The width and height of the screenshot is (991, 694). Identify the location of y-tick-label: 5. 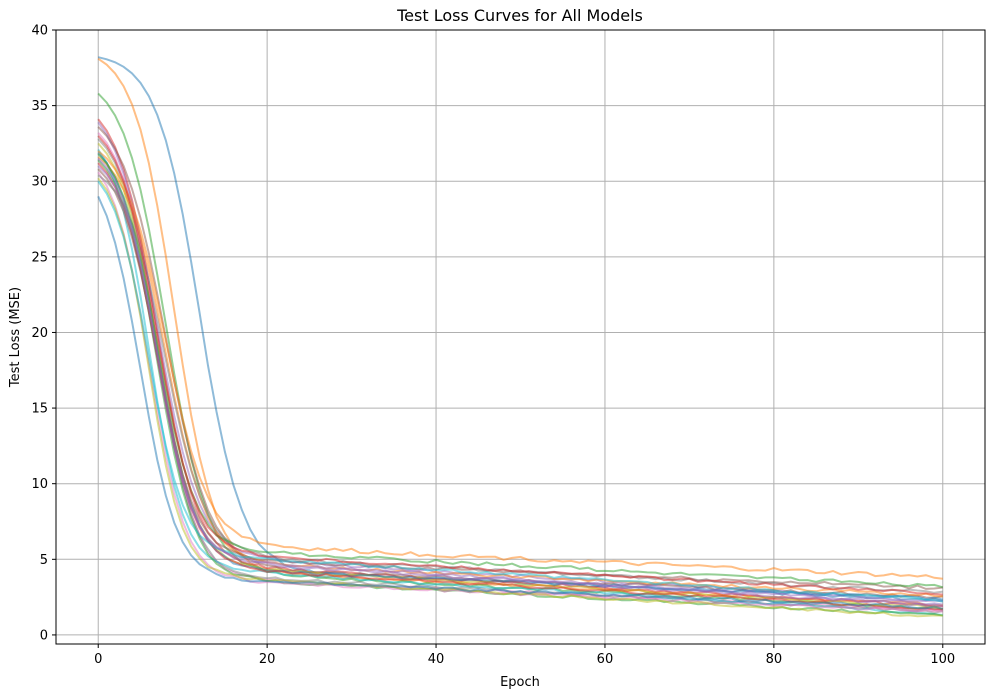
(44, 560).